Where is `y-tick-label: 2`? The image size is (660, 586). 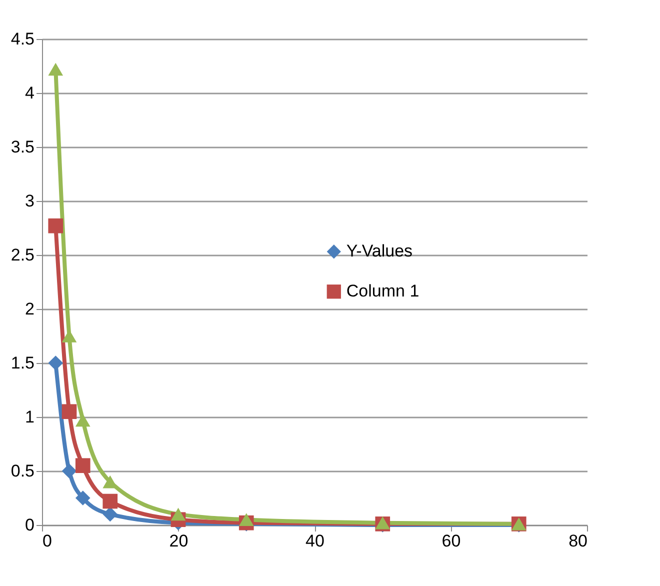 y-tick-label: 2 is located at coordinates (29, 309).